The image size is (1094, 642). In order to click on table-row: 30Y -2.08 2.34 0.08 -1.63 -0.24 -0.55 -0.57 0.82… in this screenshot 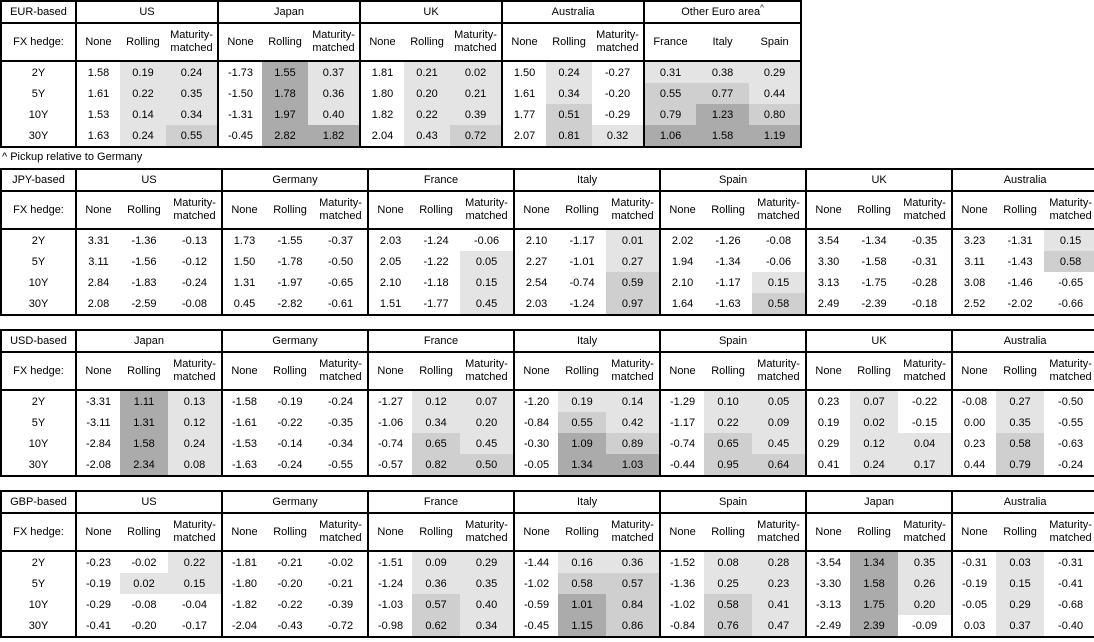, I will do `click(547, 465)`.